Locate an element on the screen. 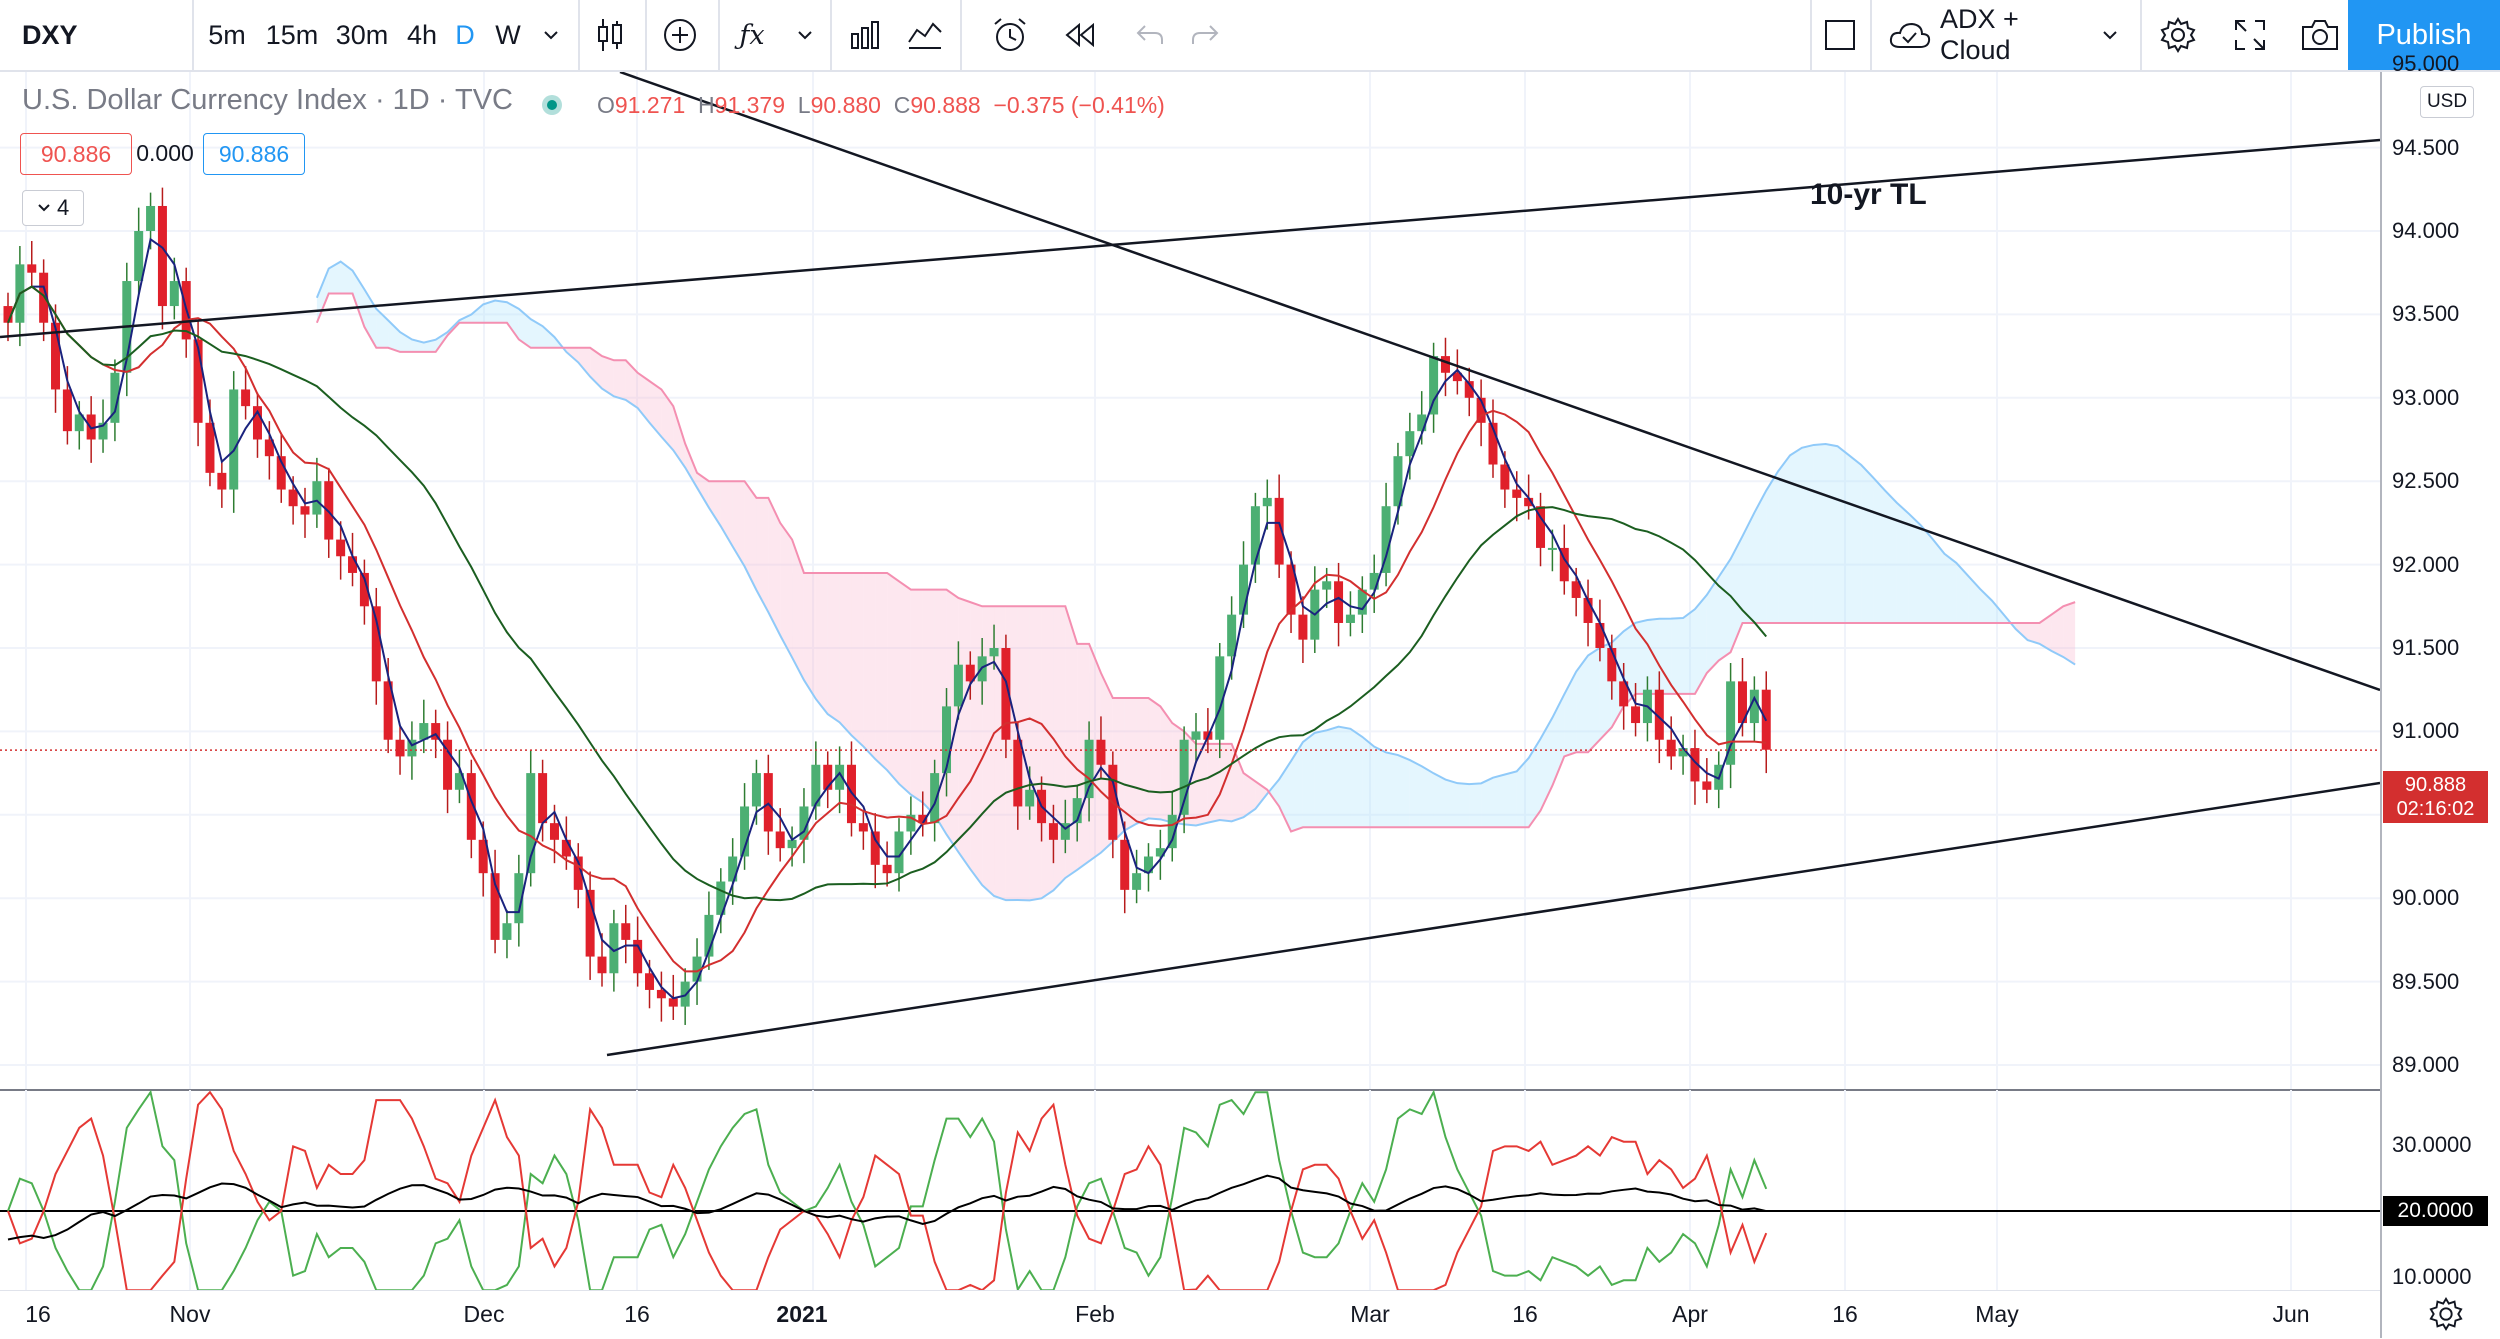 This screenshot has width=2500, height=1339. financials-icon is located at coordinates (865, 35).